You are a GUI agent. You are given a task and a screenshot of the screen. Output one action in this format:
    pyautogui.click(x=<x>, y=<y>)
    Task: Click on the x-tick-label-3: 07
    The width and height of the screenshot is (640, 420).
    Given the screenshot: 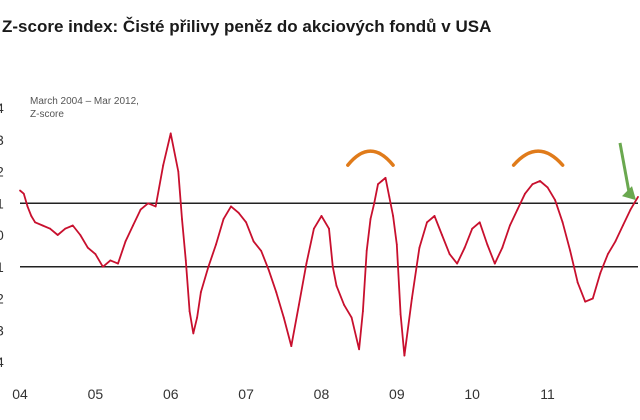 What is the action you would take?
    pyautogui.click(x=246, y=394)
    